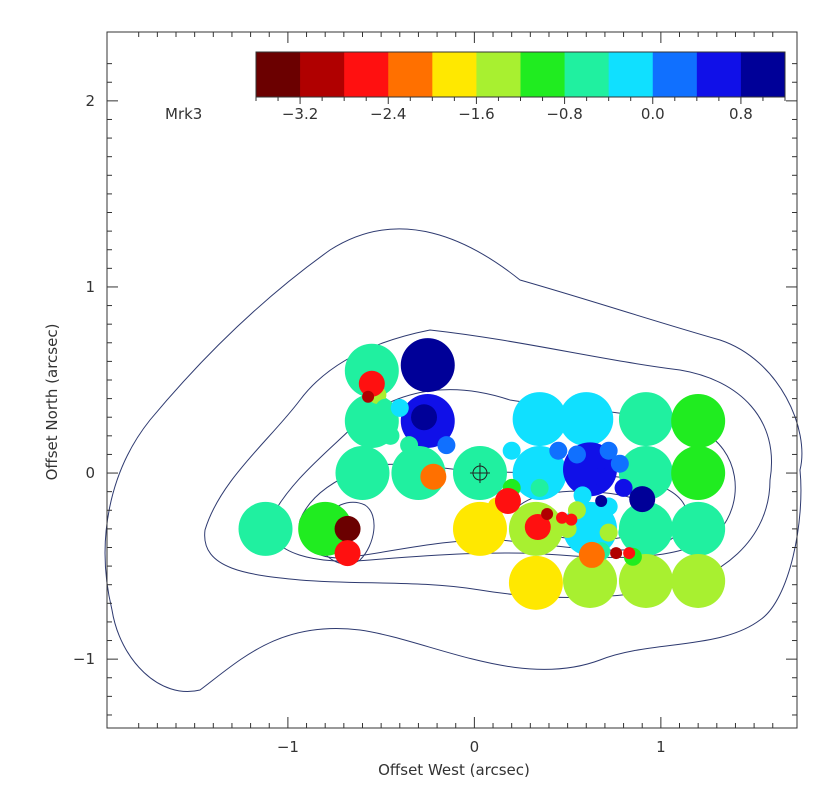 The height and width of the screenshot is (793, 830). Describe the element at coordinates (183, 114) in the screenshot. I see `object-label: Mrk3` at that location.